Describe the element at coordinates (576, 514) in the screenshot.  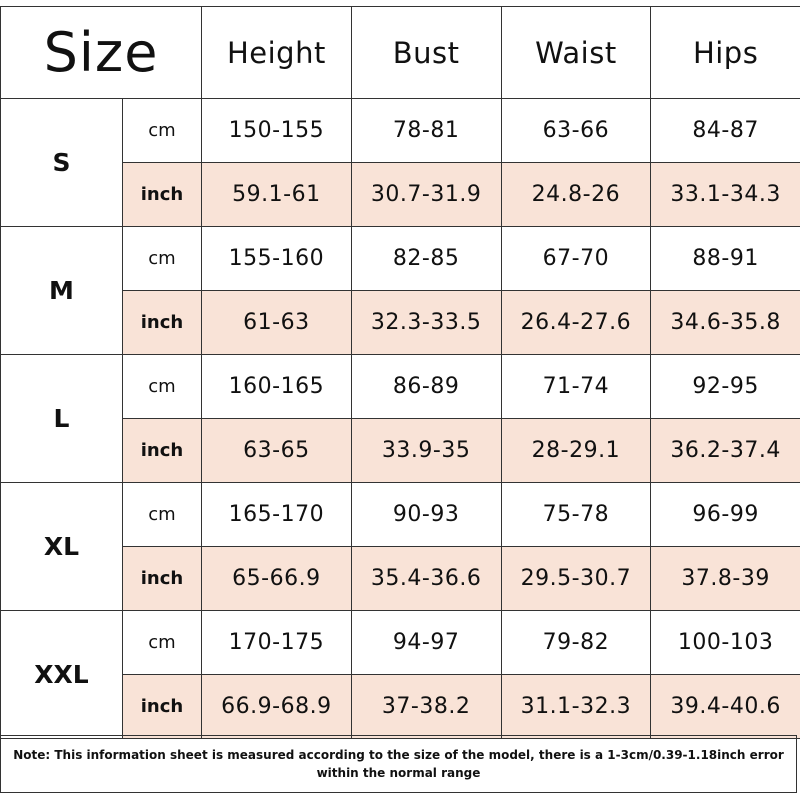
I see `measurement-cell: 75-78` at that location.